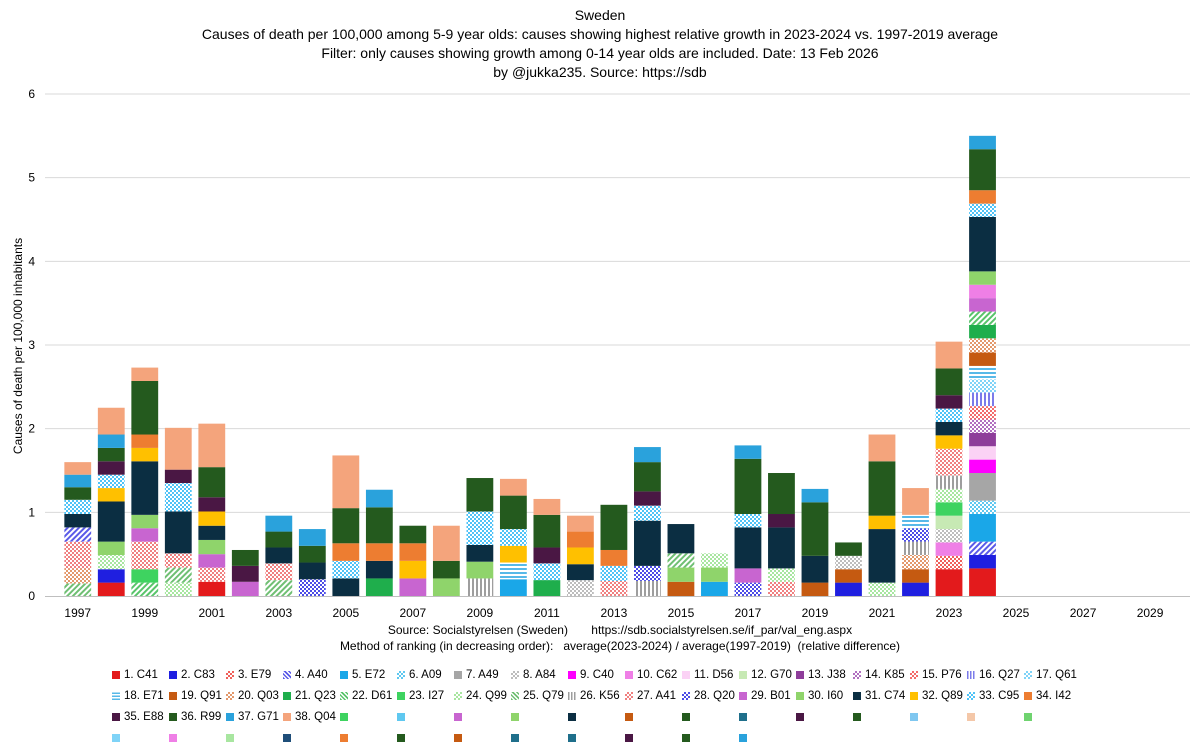 The image size is (1200, 748). I want to click on x-tick-label: 2011, so click(547, 613).